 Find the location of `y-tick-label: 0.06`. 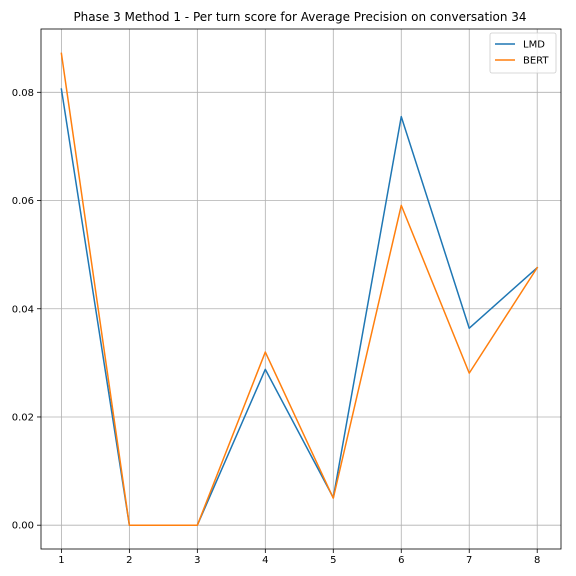

y-tick-label: 0.06 is located at coordinates (23, 201).